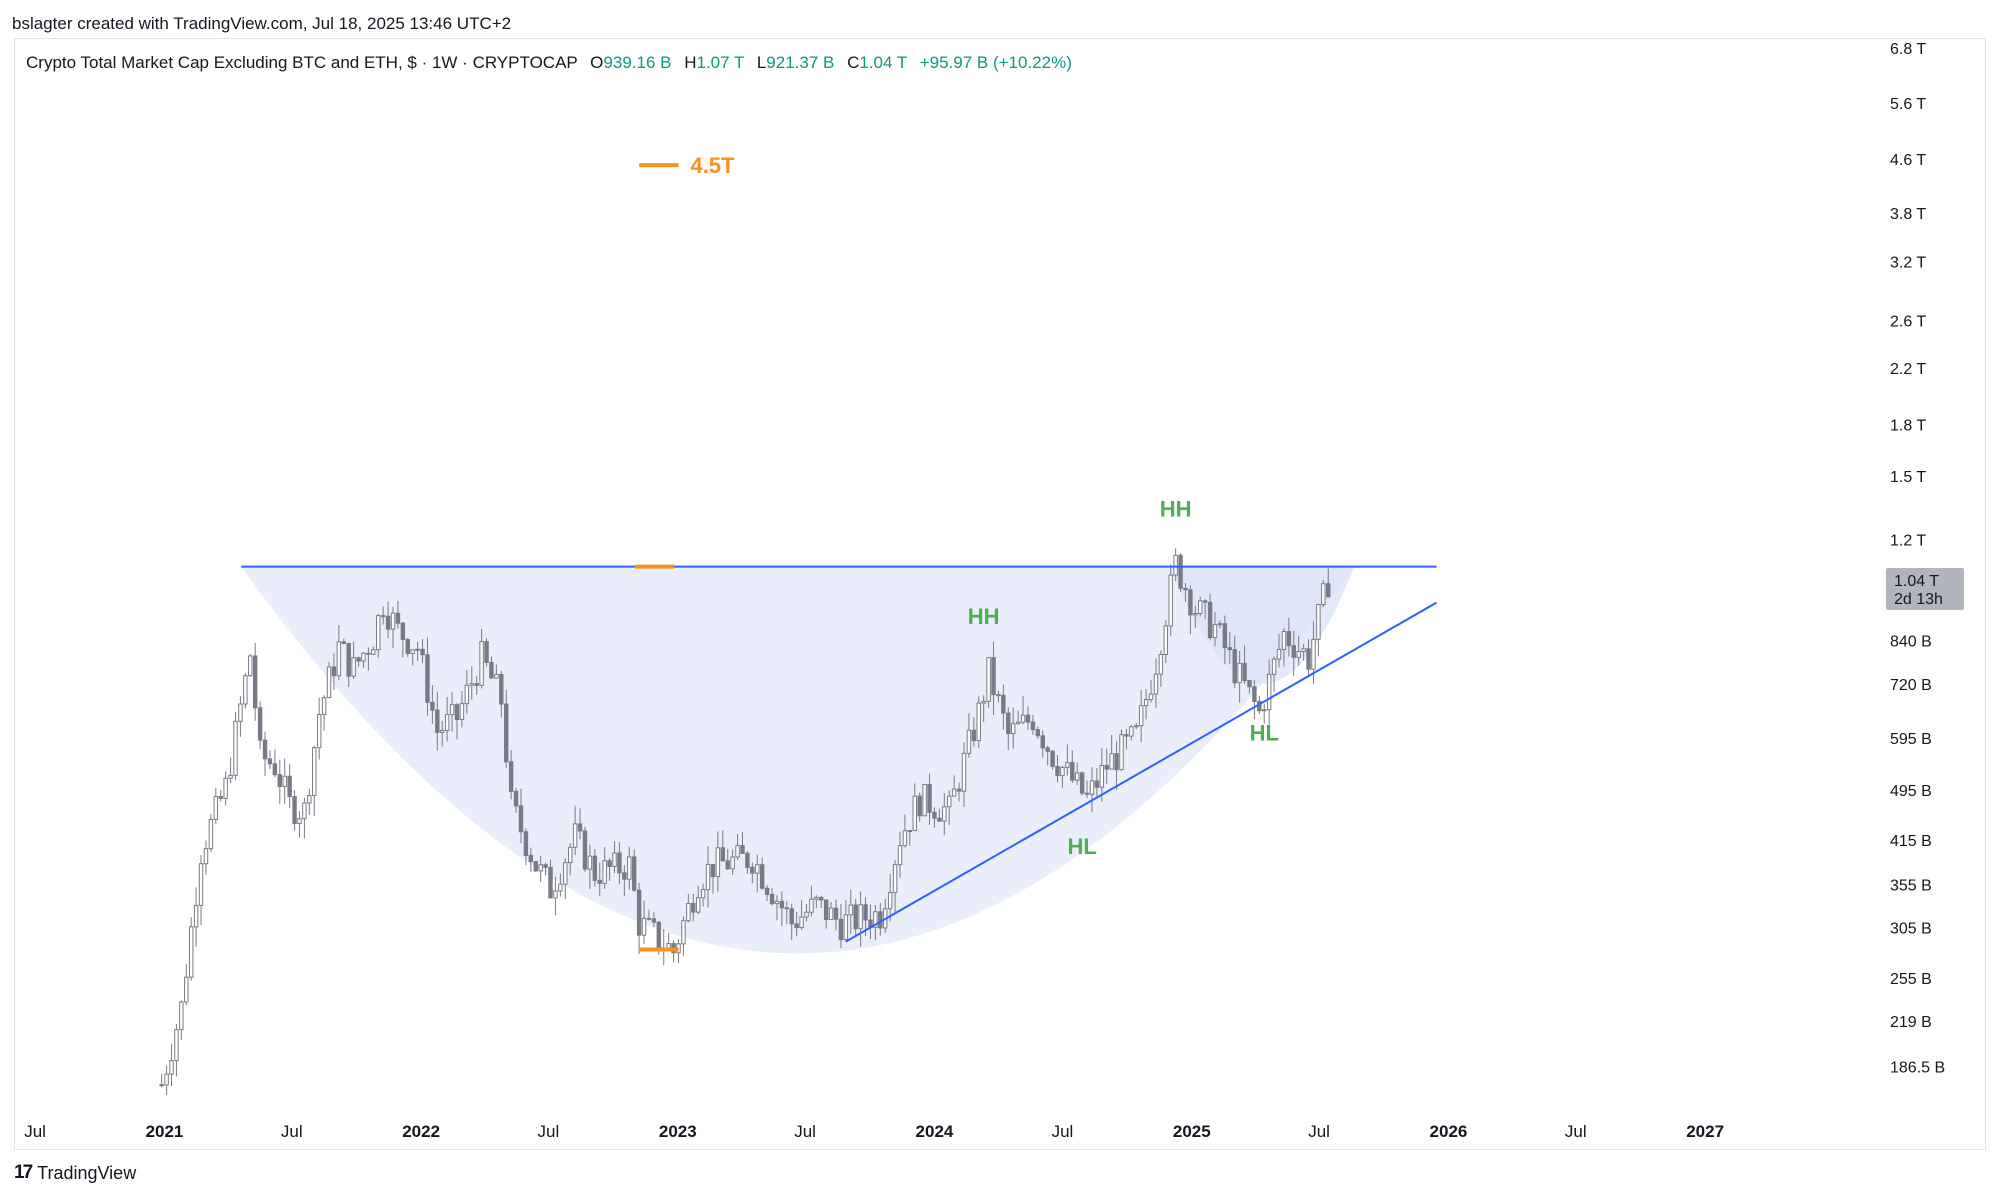  What do you see at coordinates (1911, 791) in the screenshot?
I see `price-tick-label: 495 B` at bounding box center [1911, 791].